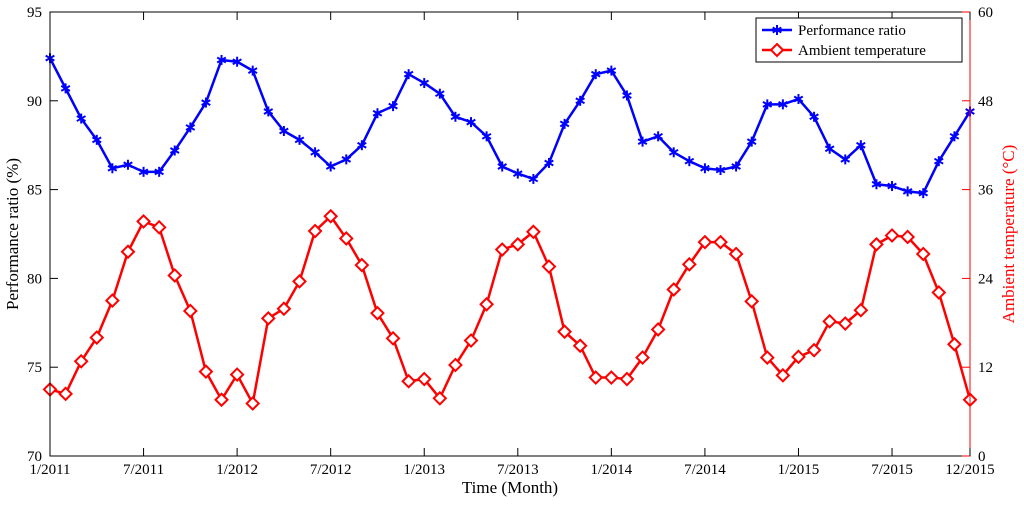 Image resolution: width=1024 pixels, height=507 pixels. What do you see at coordinates (852, 31) in the screenshot?
I see `legend-label: Performance ratio` at bounding box center [852, 31].